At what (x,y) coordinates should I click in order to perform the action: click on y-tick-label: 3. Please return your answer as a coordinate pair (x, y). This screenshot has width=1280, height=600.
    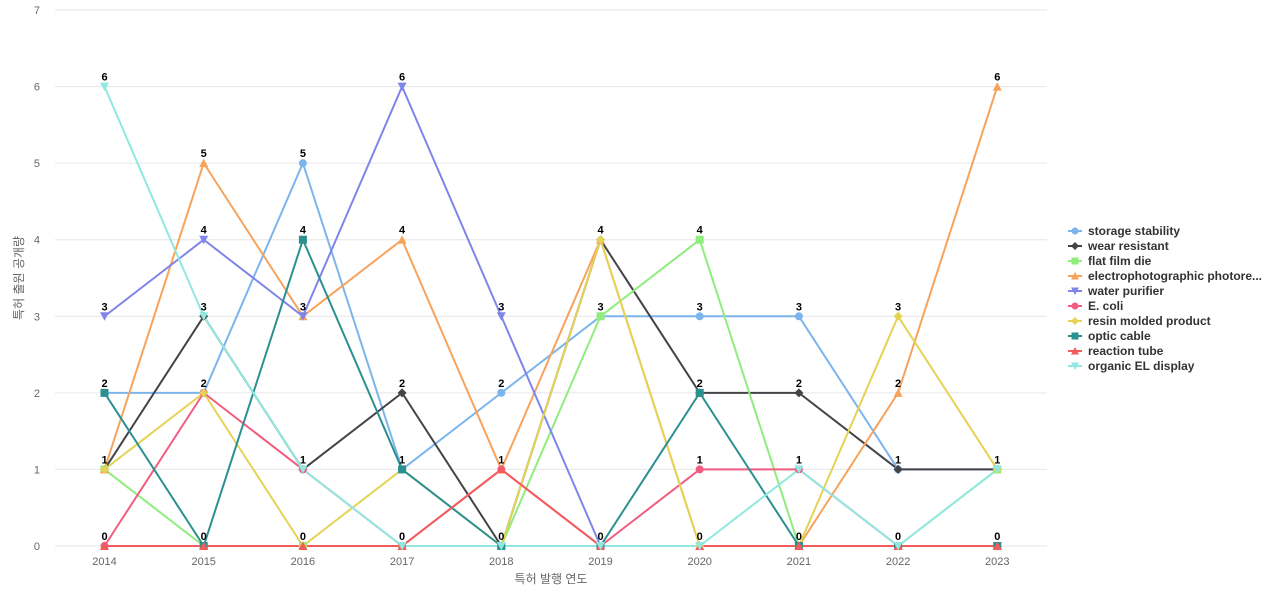
    Looking at the image, I should click on (37, 317).